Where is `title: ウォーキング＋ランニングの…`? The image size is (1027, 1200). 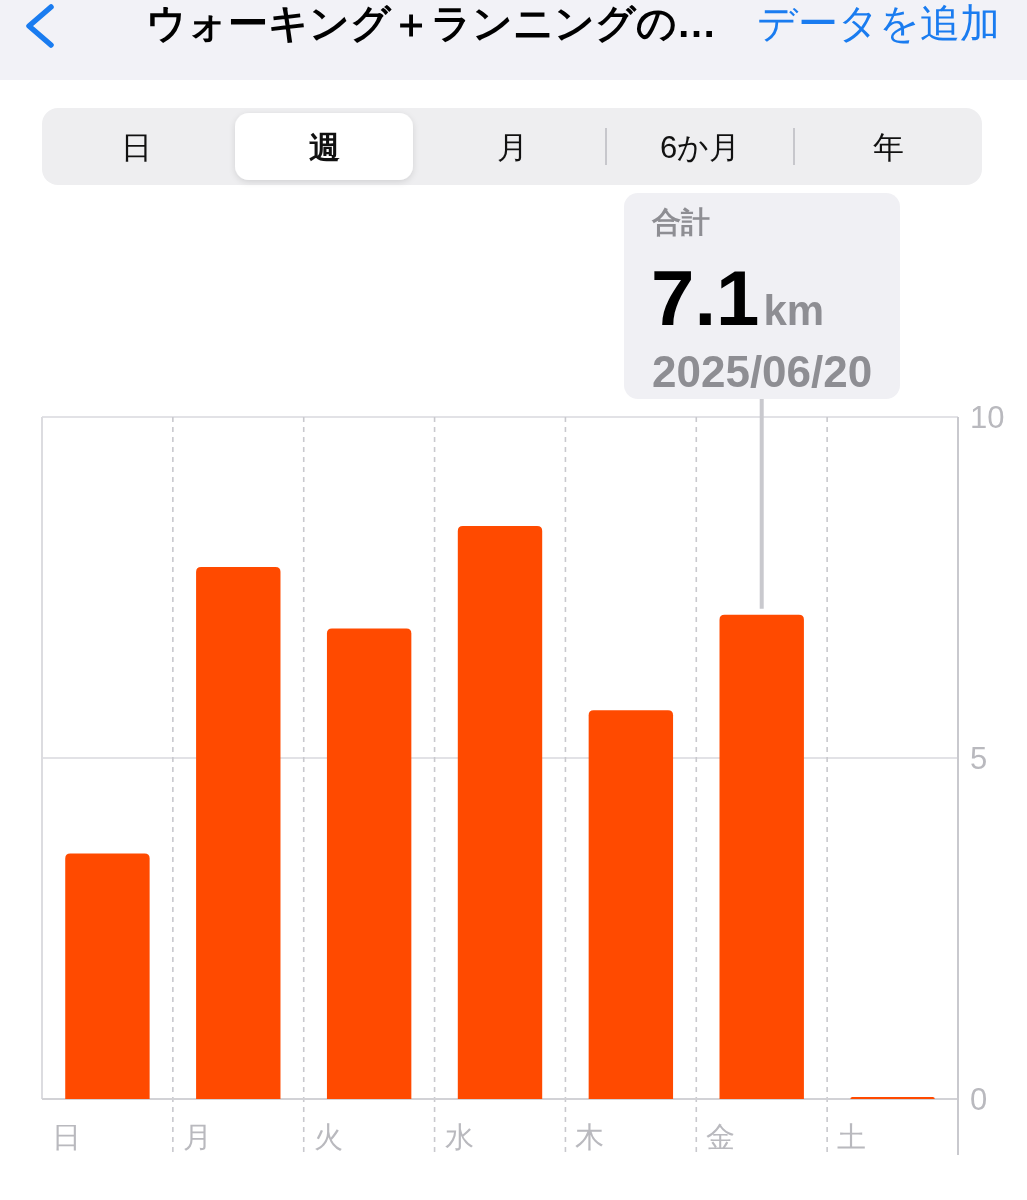 title: ウォーキング＋ランニングの… is located at coordinates (431, 23).